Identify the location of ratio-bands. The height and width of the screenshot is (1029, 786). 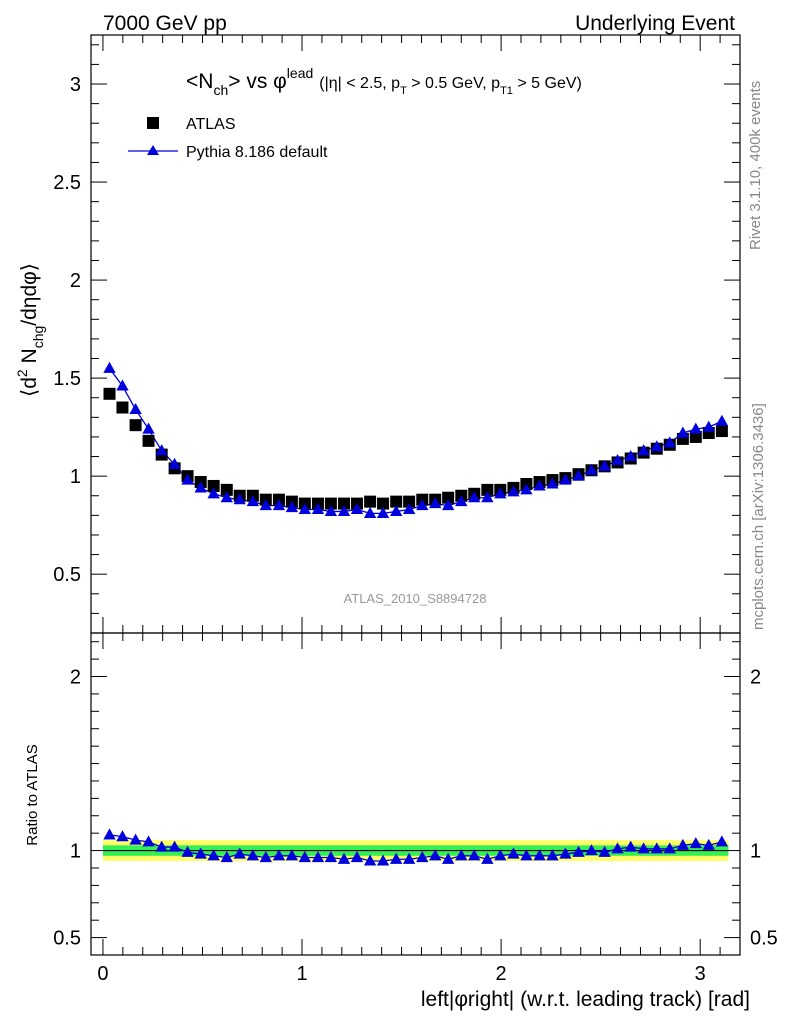
(415, 851).